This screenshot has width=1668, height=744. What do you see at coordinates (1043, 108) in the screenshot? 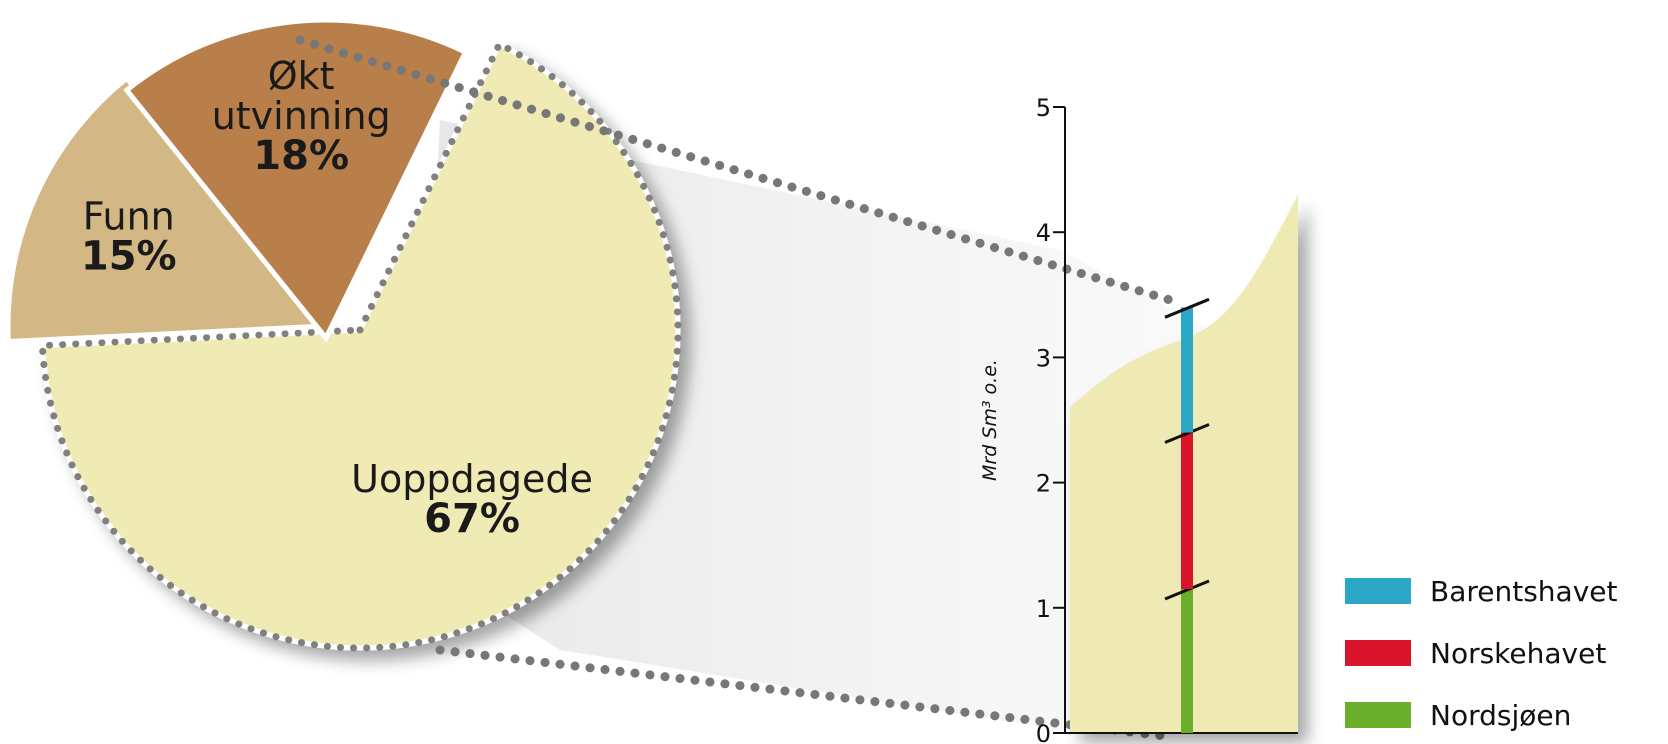
I see `y-tick-label: 5` at bounding box center [1043, 108].